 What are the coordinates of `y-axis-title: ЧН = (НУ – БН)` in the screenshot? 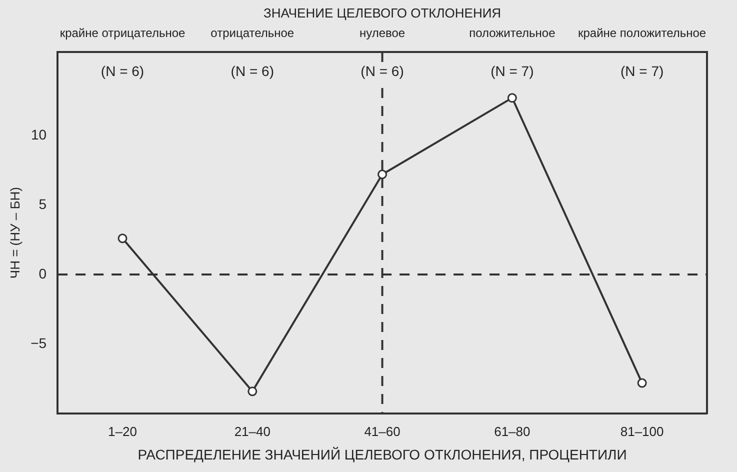 It's located at (14, 233).